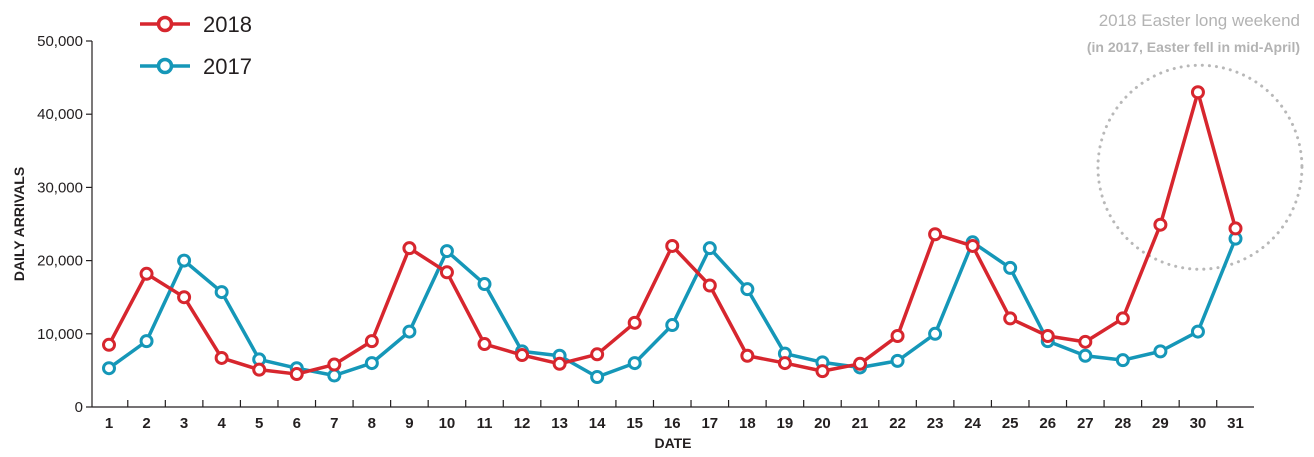  I want to click on x-tick-label: 13, so click(559, 423).